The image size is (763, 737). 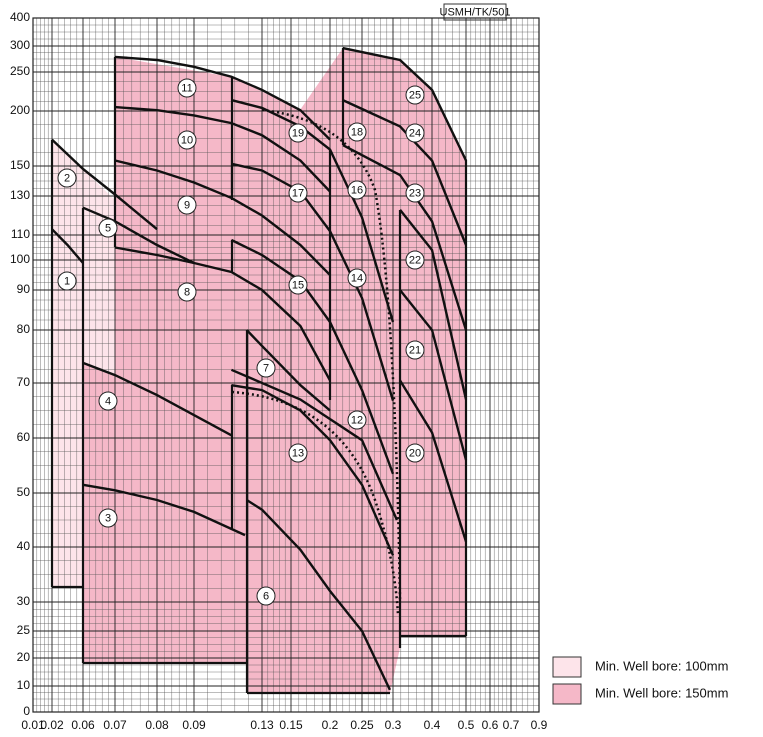 I want to click on x-tick-label: 0.4, so click(x=432, y=725).